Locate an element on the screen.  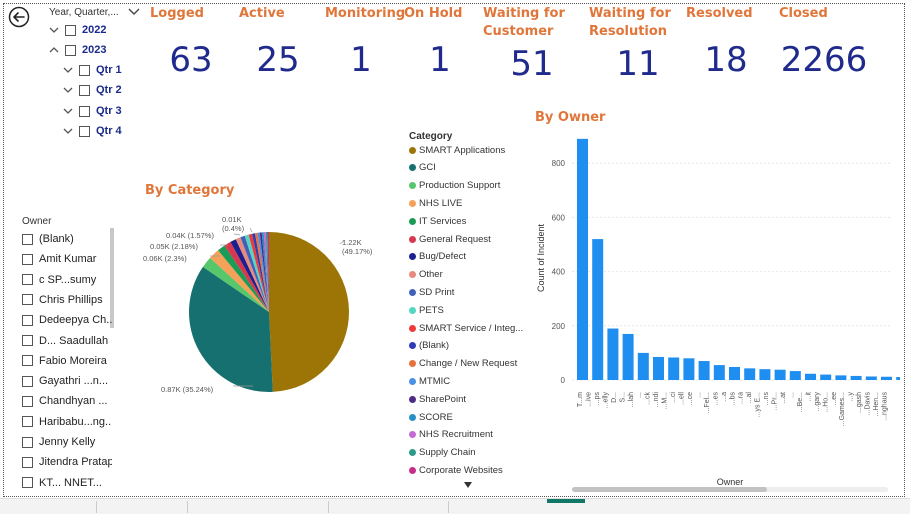
tree-item-qtr1: Qtr 1 is located at coordinates (92, 70).